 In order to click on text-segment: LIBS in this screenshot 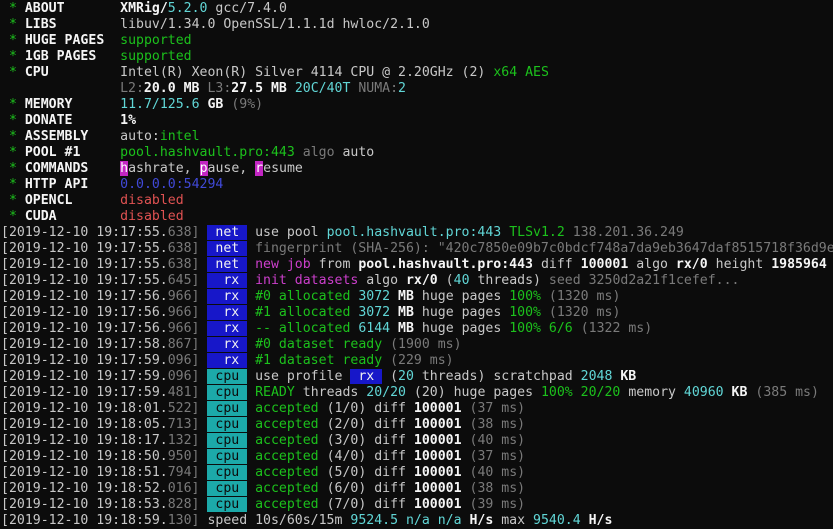, I will do `click(40, 24)`.